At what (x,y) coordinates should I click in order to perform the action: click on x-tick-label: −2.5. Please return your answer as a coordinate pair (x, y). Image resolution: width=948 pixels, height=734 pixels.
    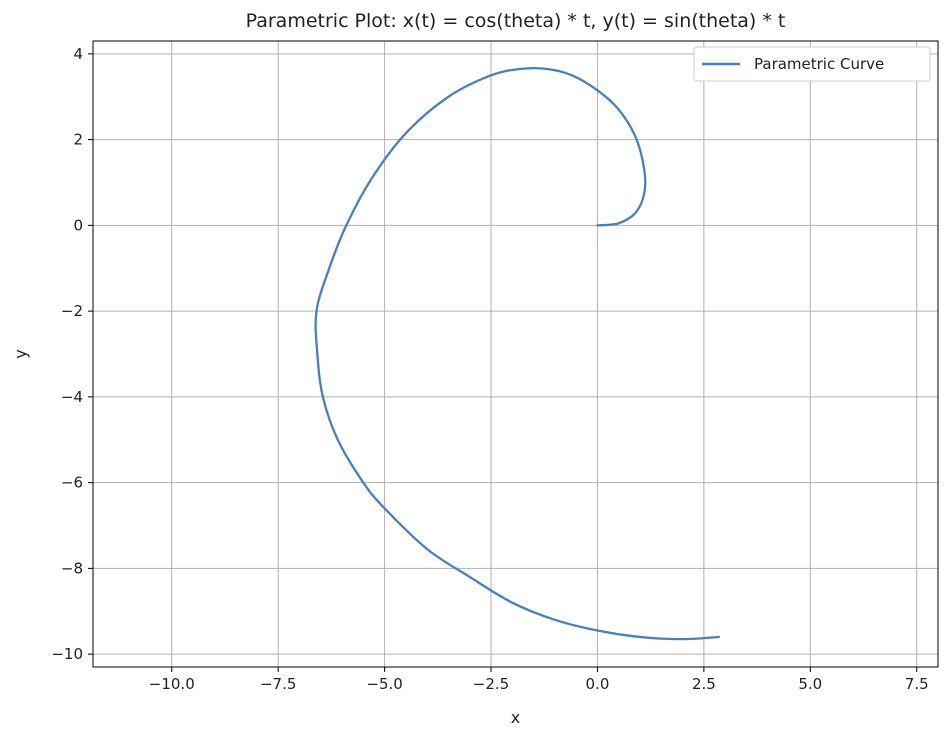
    Looking at the image, I should click on (491, 684).